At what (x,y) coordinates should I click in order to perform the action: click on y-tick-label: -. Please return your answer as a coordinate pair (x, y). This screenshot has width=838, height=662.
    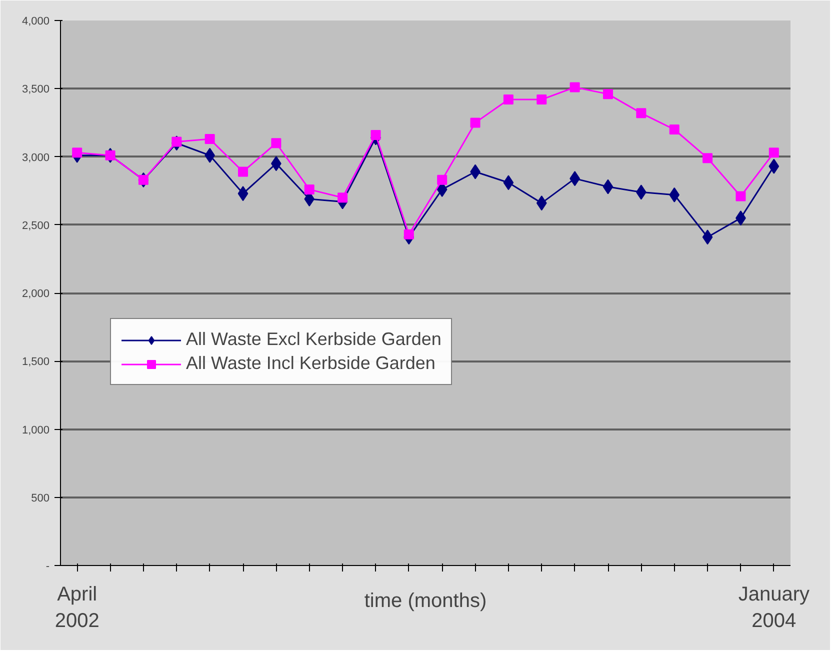
    Looking at the image, I should click on (48, 566).